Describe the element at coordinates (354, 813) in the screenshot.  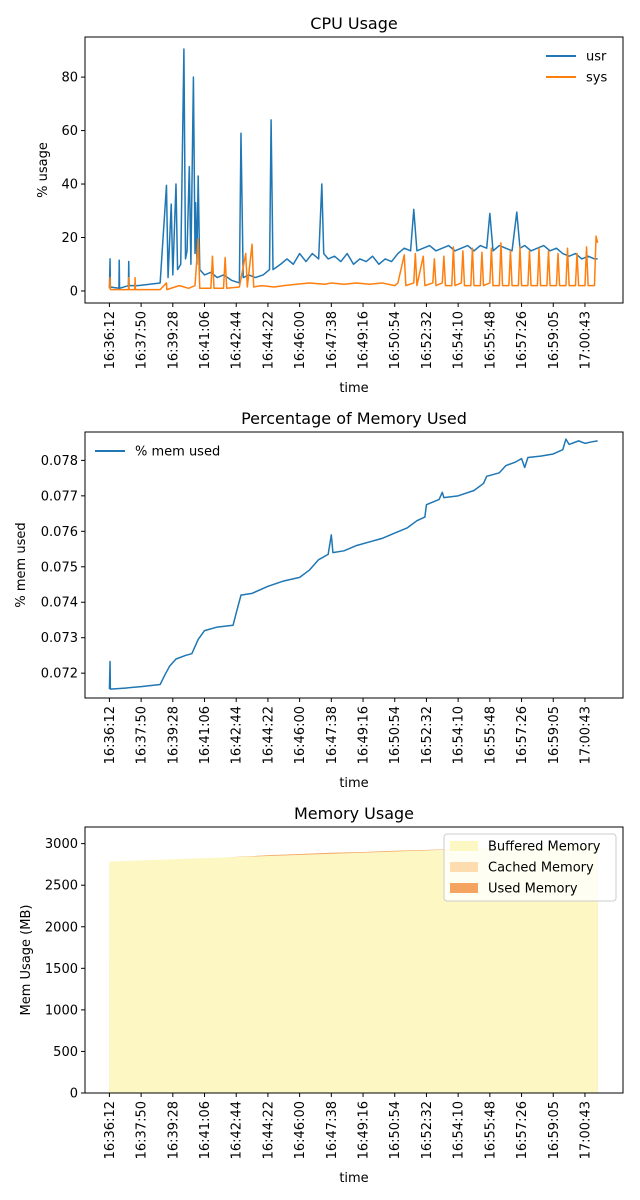
I see `chart-title: Memory Usage` at that location.